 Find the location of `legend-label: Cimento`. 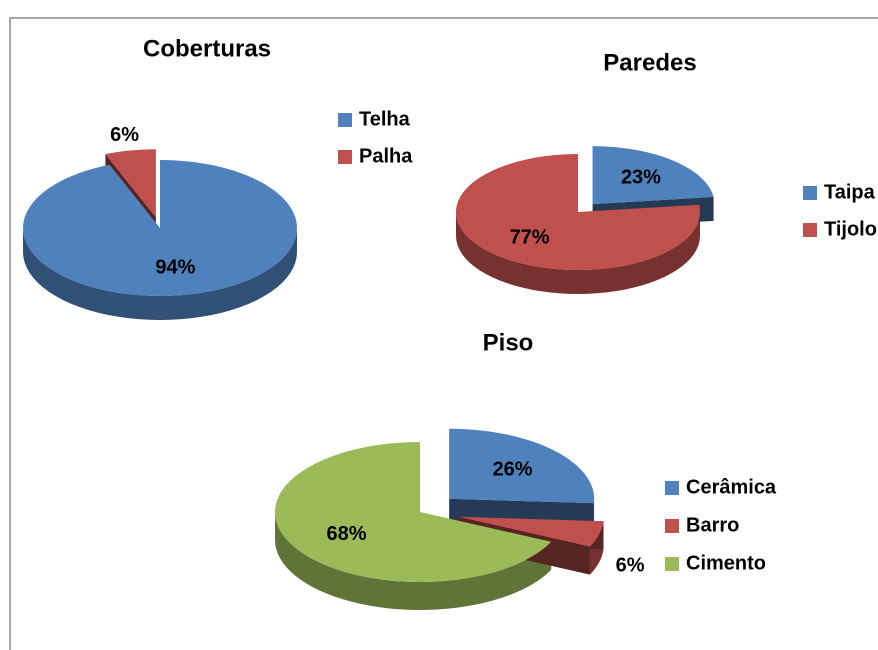

legend-label: Cimento is located at coordinates (726, 563).